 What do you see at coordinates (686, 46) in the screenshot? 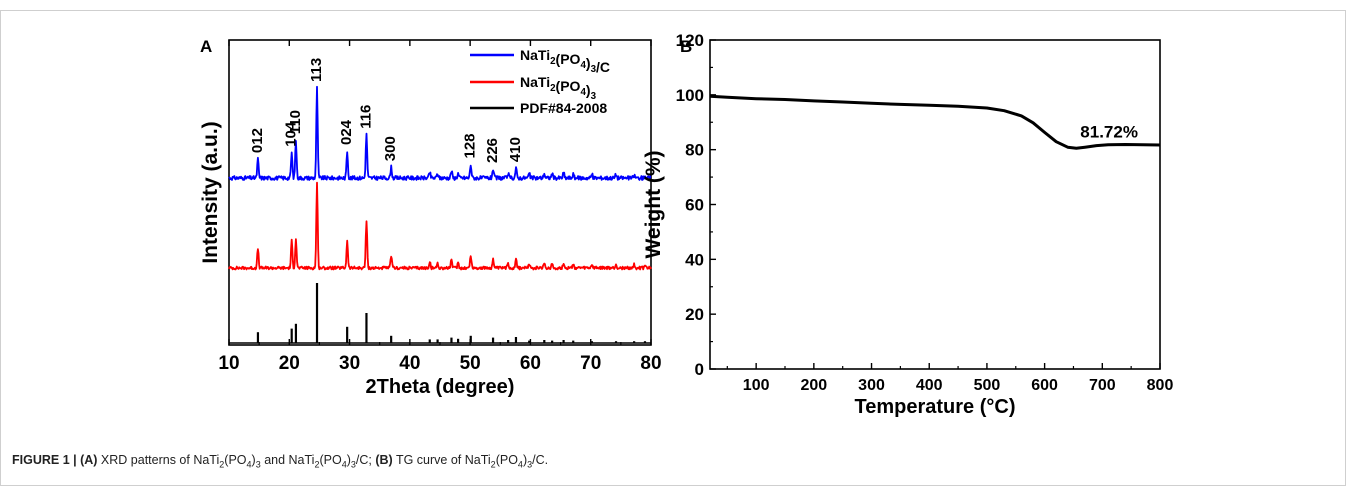
I see `tg-panel-label: B` at bounding box center [686, 46].